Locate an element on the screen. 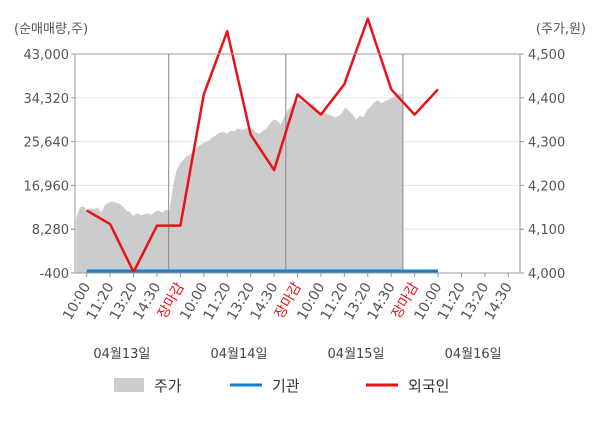 This screenshot has height=428, width=600. y-right-tick-label: 4,500 is located at coordinates (546, 55).